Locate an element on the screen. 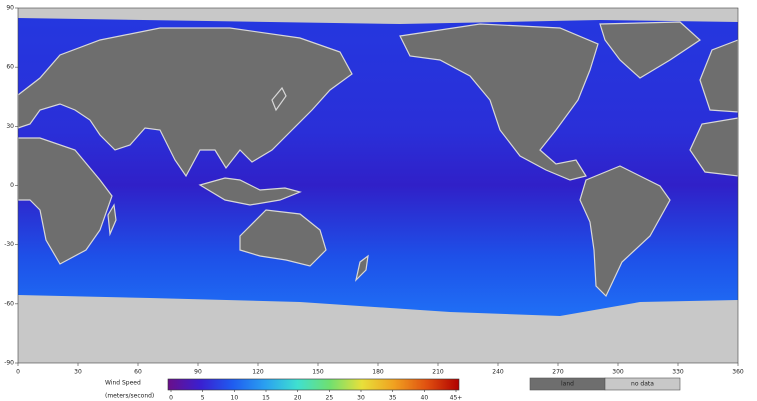 Image resolution: width=757 pixels, height=401 pixels. x-tick-label: 90 is located at coordinates (198, 372).